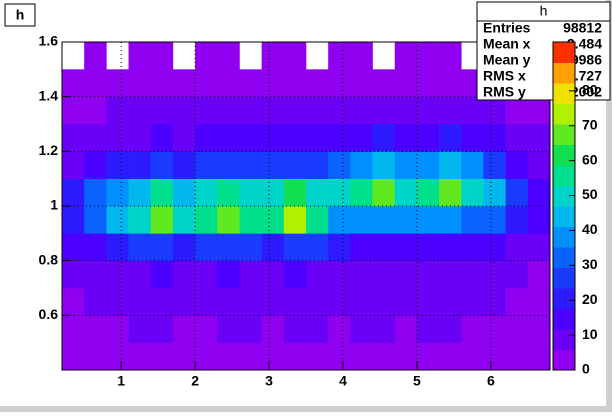 The height and width of the screenshot is (417, 612). Describe the element at coordinates (590, 299) in the screenshot. I see `z-tick-label: 20` at that location.